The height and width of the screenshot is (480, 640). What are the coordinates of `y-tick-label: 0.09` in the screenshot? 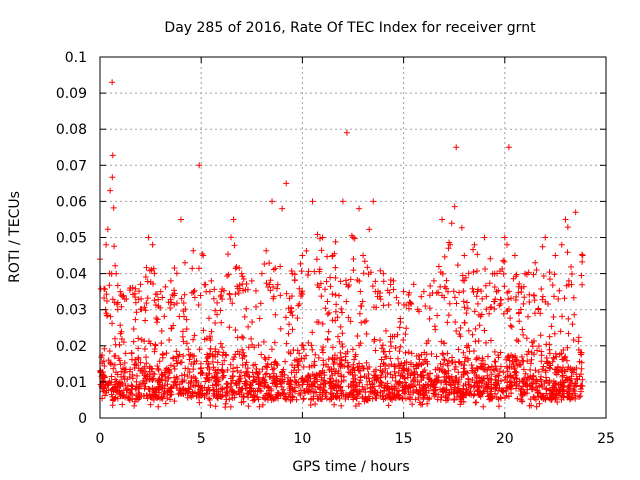 It's located at (71, 94).